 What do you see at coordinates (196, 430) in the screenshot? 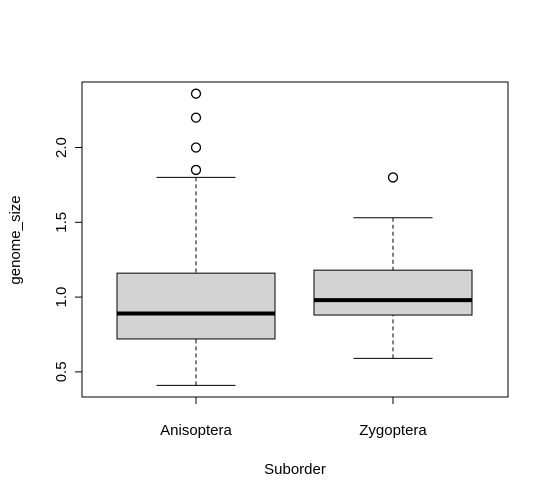
I see `x-tick-label: Anisoptera` at bounding box center [196, 430].